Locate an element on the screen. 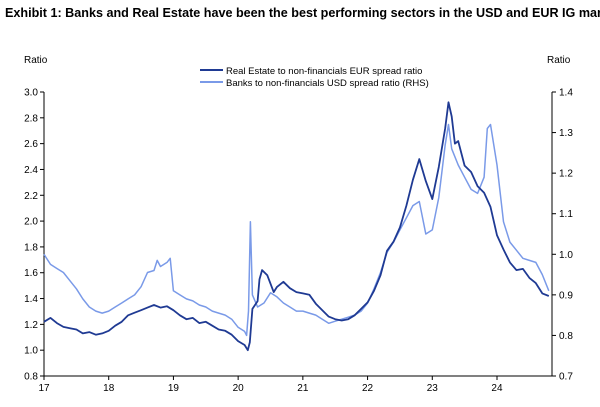  x-tick-label: 19 is located at coordinates (174, 388).